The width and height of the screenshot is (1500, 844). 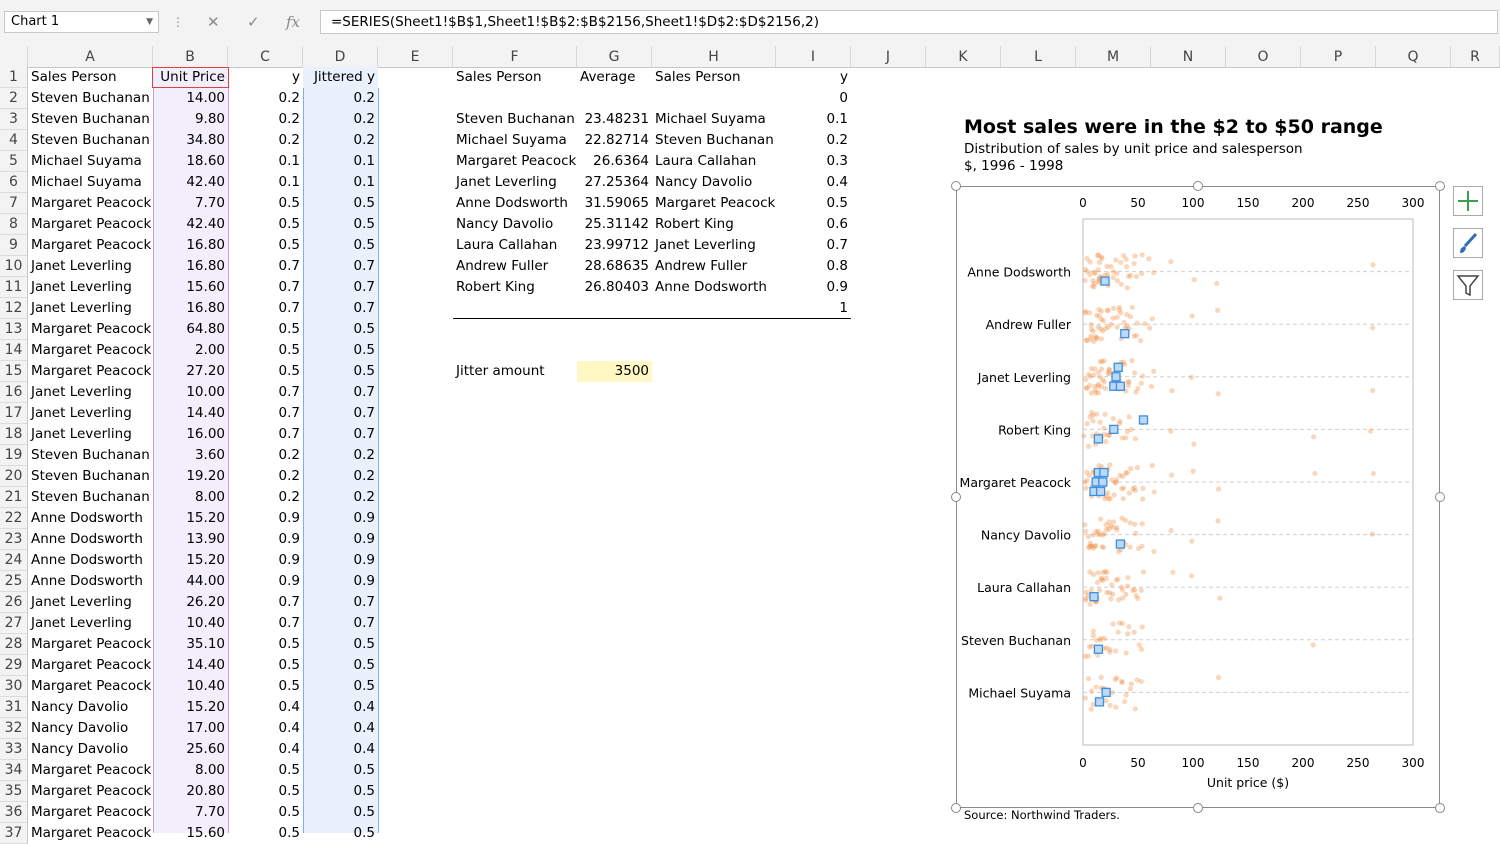 I want to click on cell-a25: Anne Dodsworth, so click(x=87, y=581).